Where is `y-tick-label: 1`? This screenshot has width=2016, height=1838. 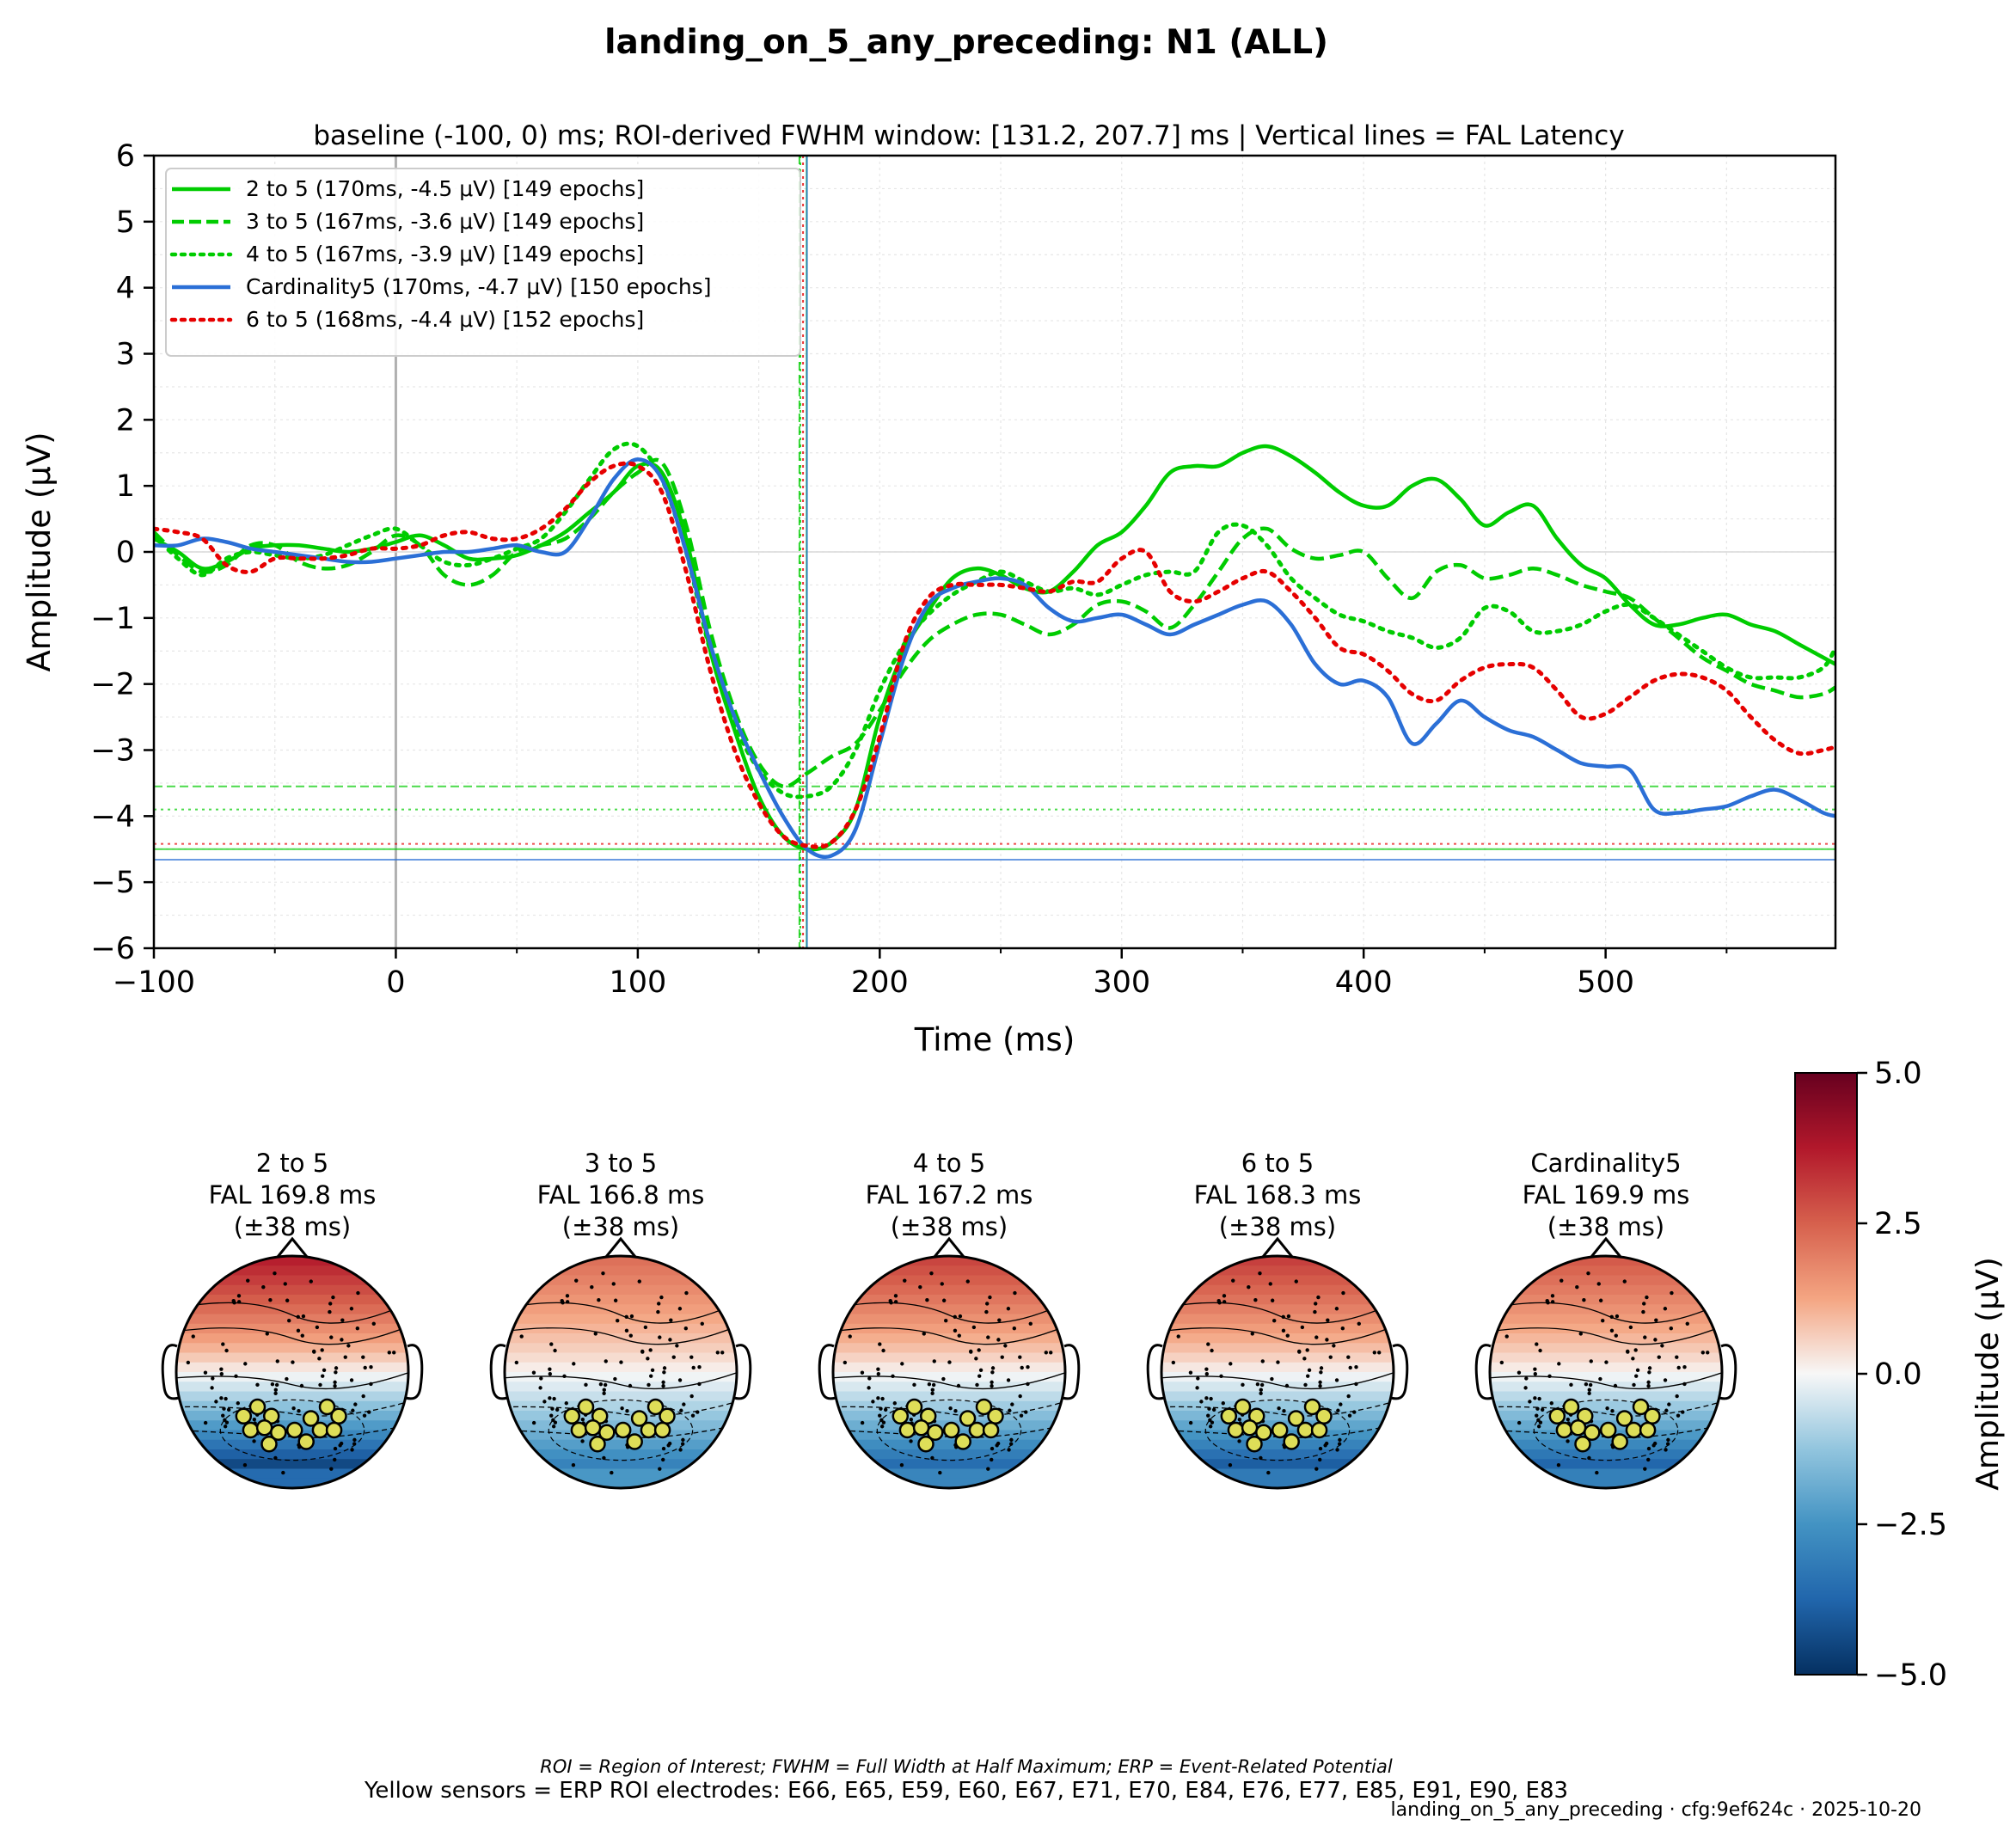
y-tick-label: 1 is located at coordinates (125, 486).